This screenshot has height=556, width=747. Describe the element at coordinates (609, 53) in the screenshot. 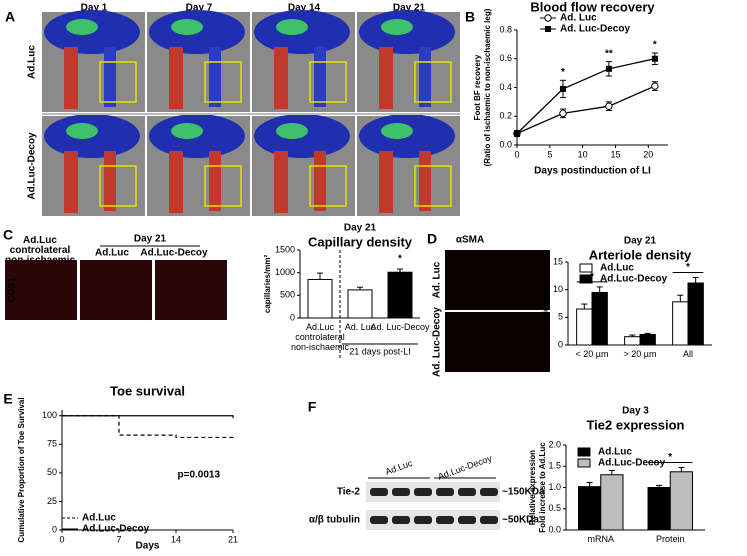

I see `significance: **` at that location.